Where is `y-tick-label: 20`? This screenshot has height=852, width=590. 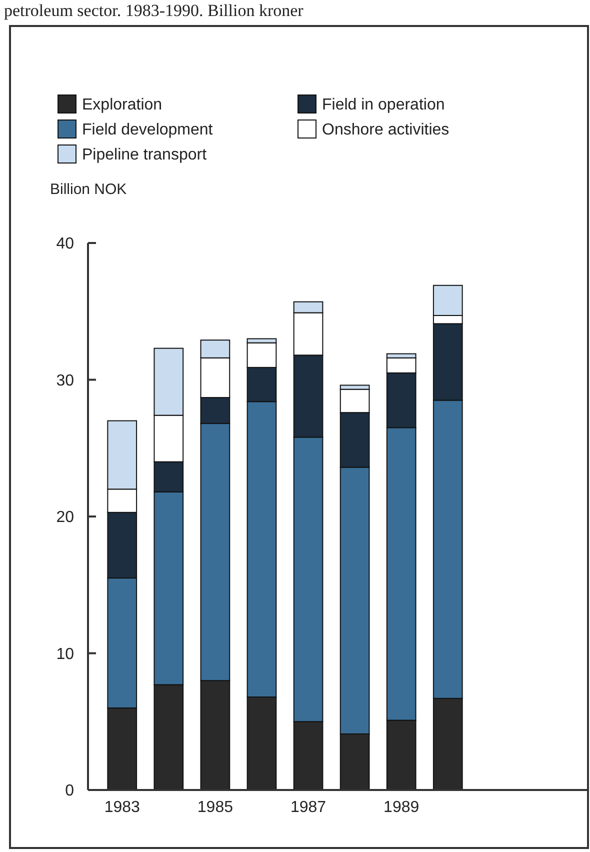 y-tick-label: 20 is located at coordinates (65, 517).